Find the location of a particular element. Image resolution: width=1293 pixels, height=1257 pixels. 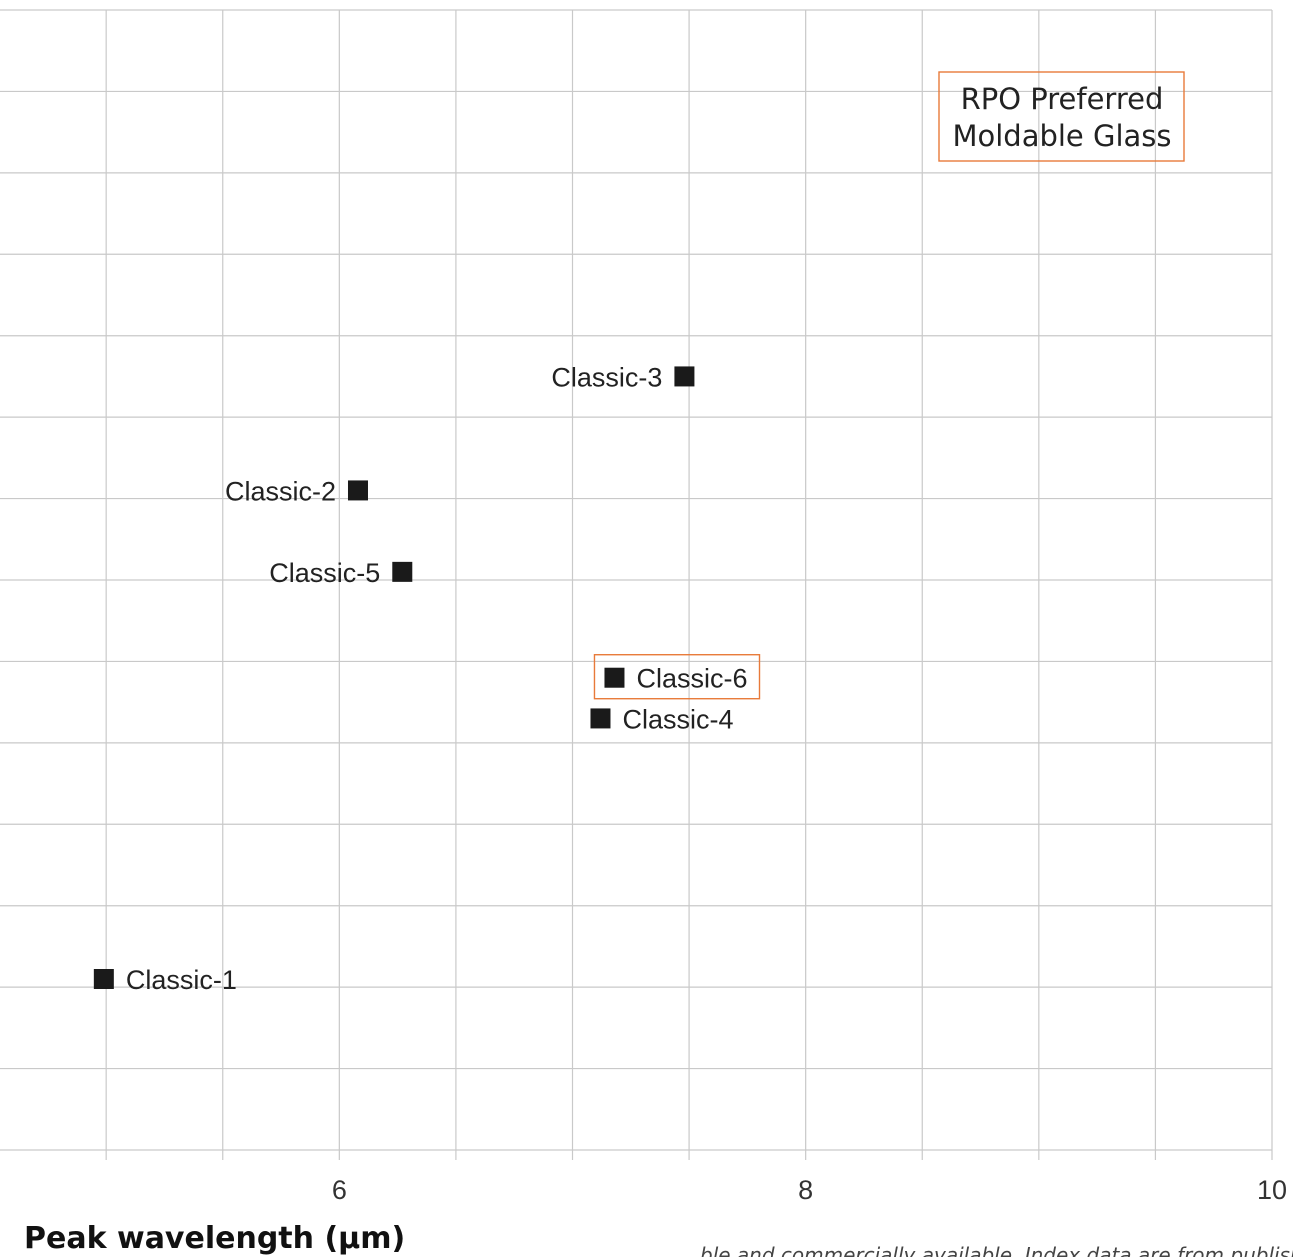

x-tick-labels: 6 8 10 is located at coordinates (809, 1190).